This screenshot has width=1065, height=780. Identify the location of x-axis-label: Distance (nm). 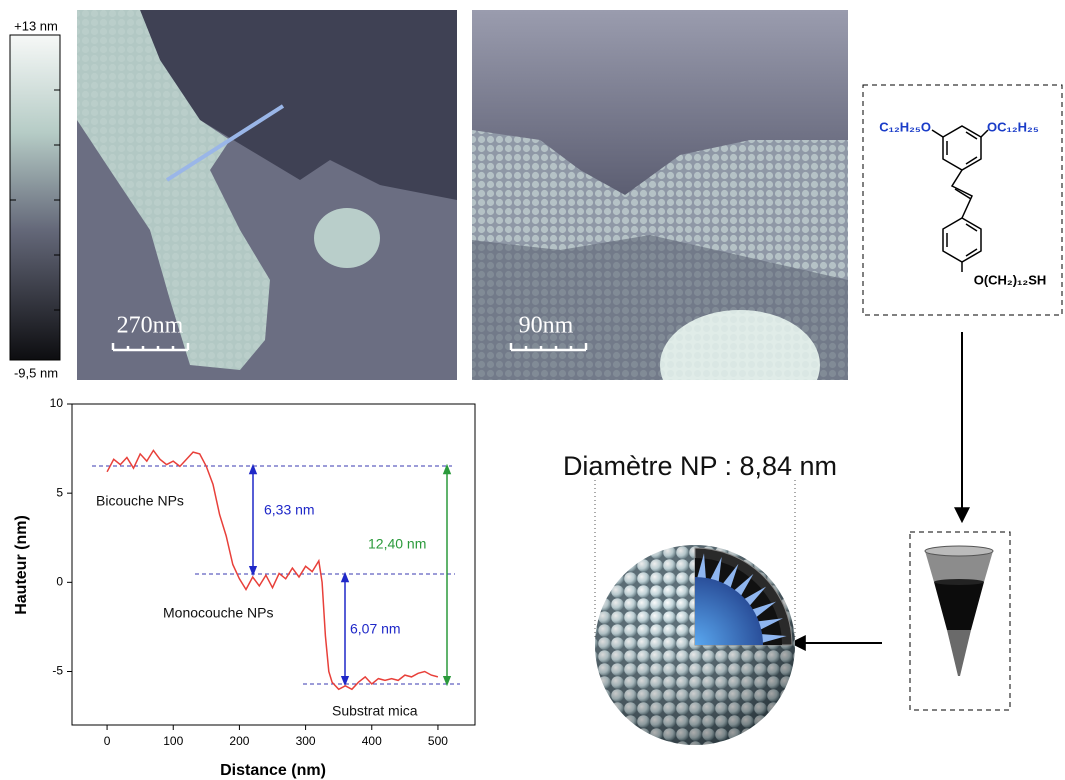
(273, 770).